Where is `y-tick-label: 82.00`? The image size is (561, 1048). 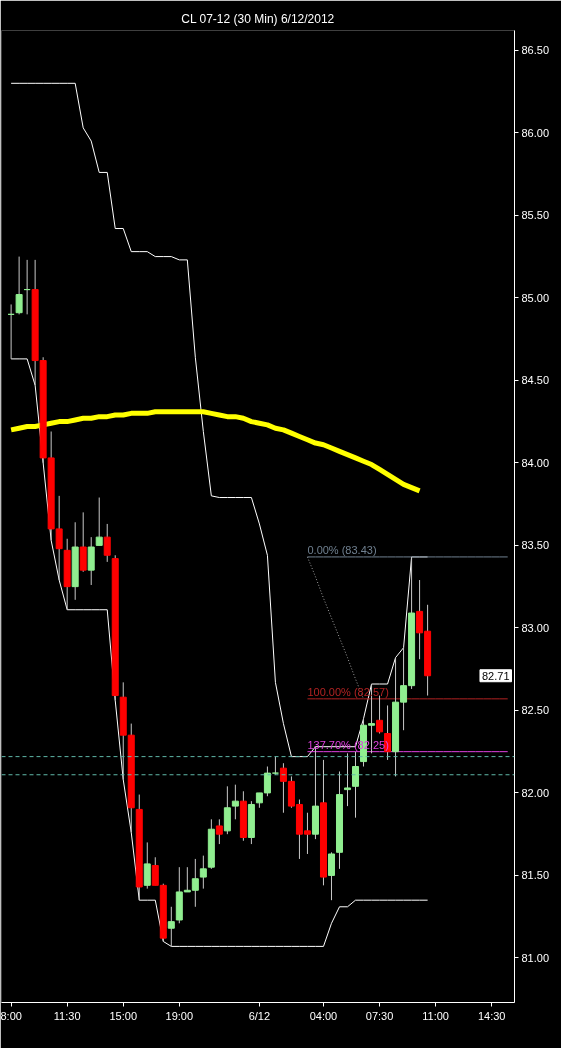
y-tick-label: 82.00 is located at coordinates (535, 792).